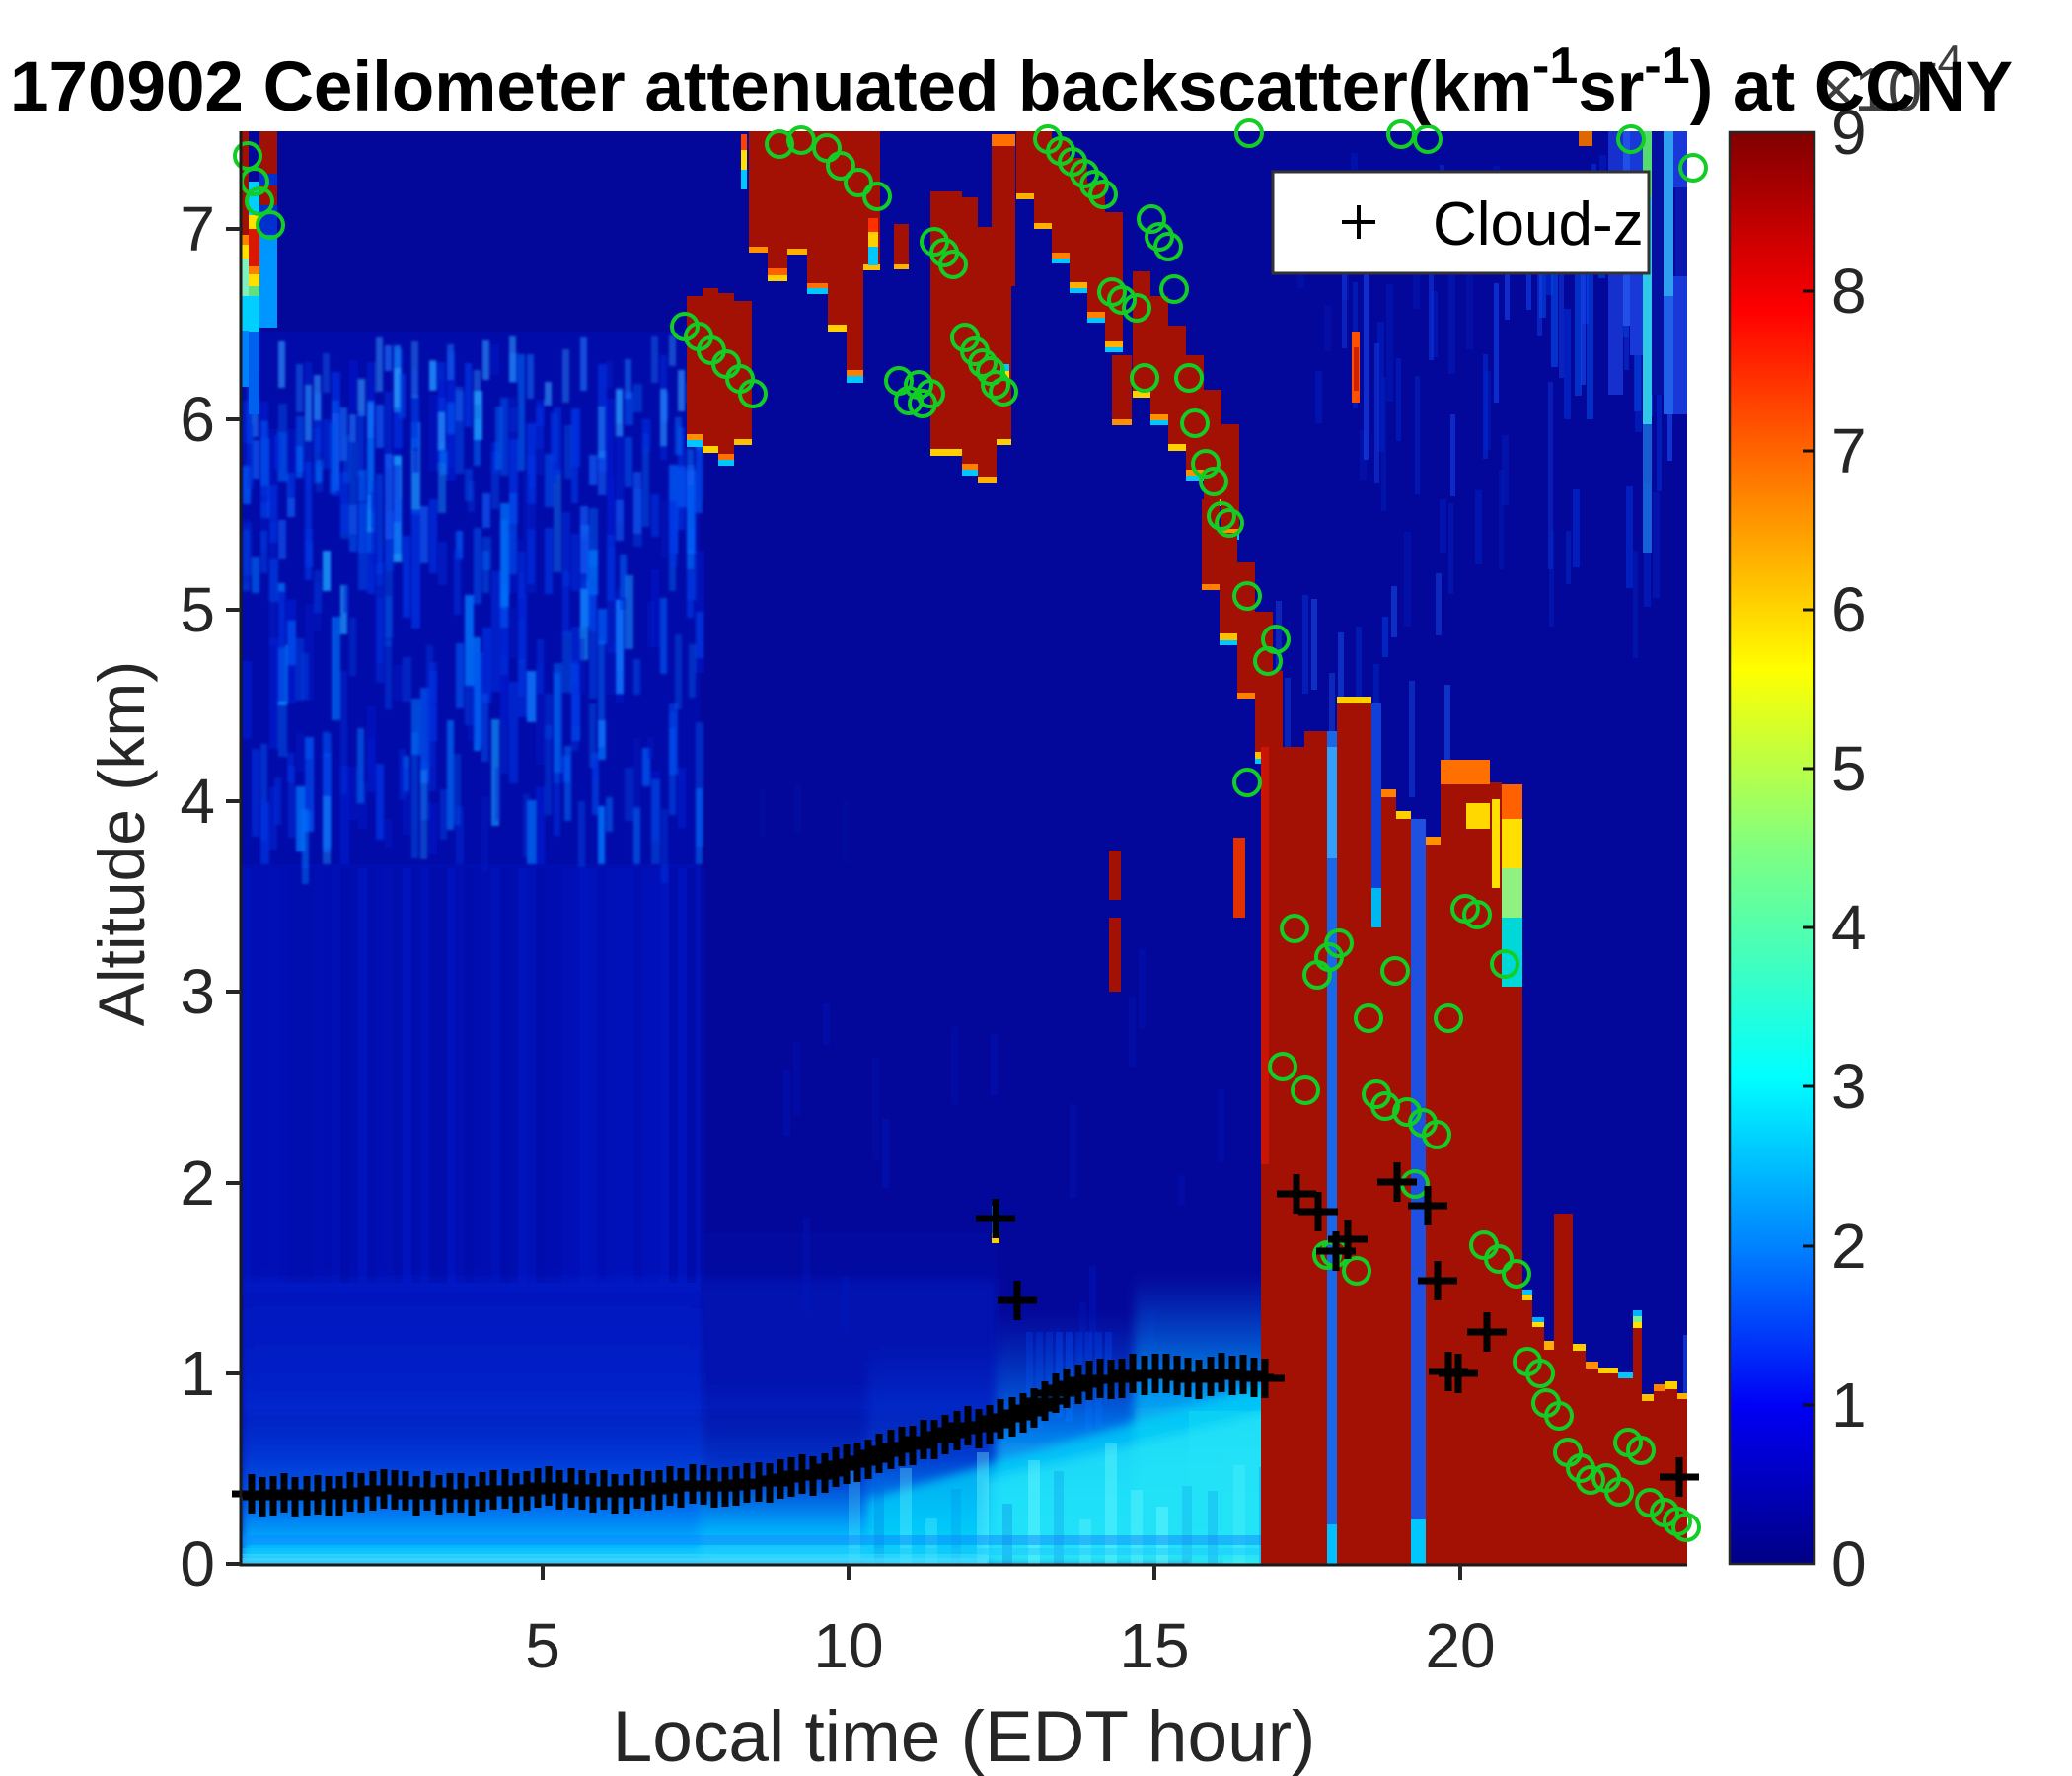 Image resolution: width=2072 pixels, height=1776 pixels. What do you see at coordinates (1154, 1646) in the screenshot?
I see `svg-text: 15` at bounding box center [1154, 1646].